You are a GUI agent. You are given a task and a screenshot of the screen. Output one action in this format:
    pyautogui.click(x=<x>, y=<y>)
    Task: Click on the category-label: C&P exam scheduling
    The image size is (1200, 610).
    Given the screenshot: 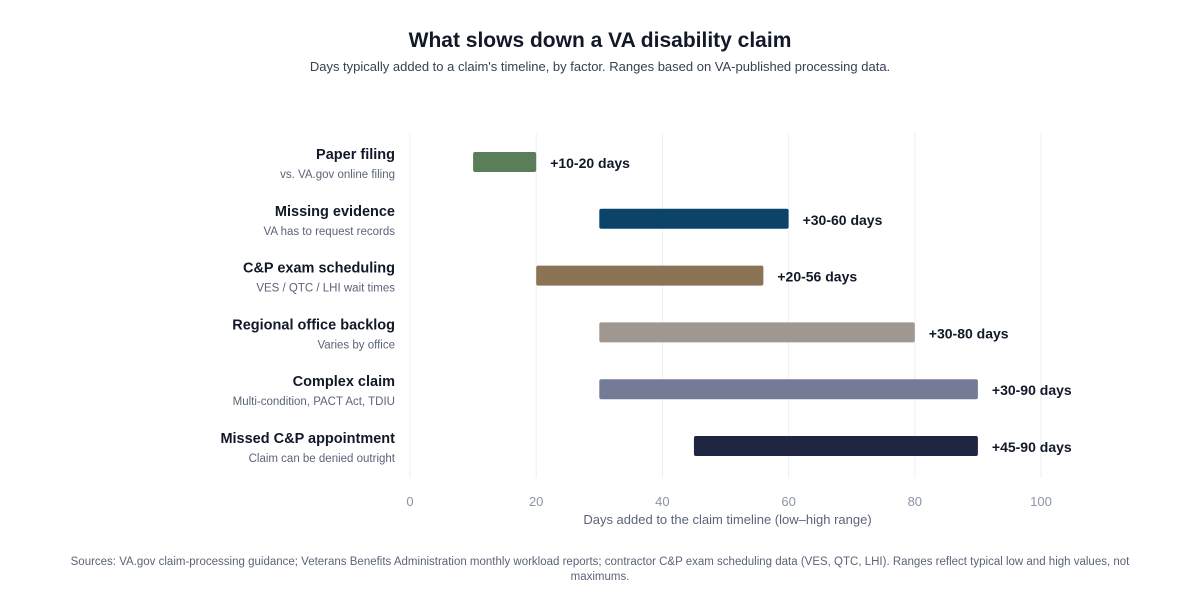 What is the action you would take?
    pyautogui.click(x=319, y=269)
    